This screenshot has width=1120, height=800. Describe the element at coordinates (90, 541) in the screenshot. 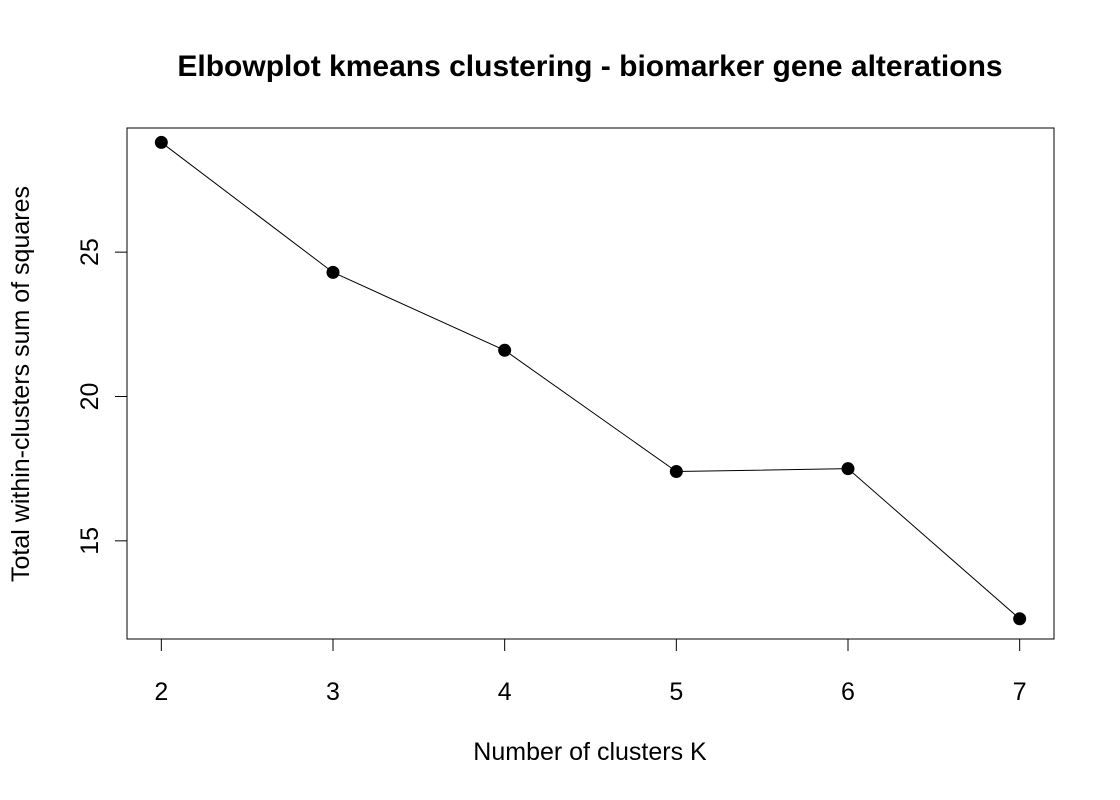

I see `y-tick-label: 15` at that location.